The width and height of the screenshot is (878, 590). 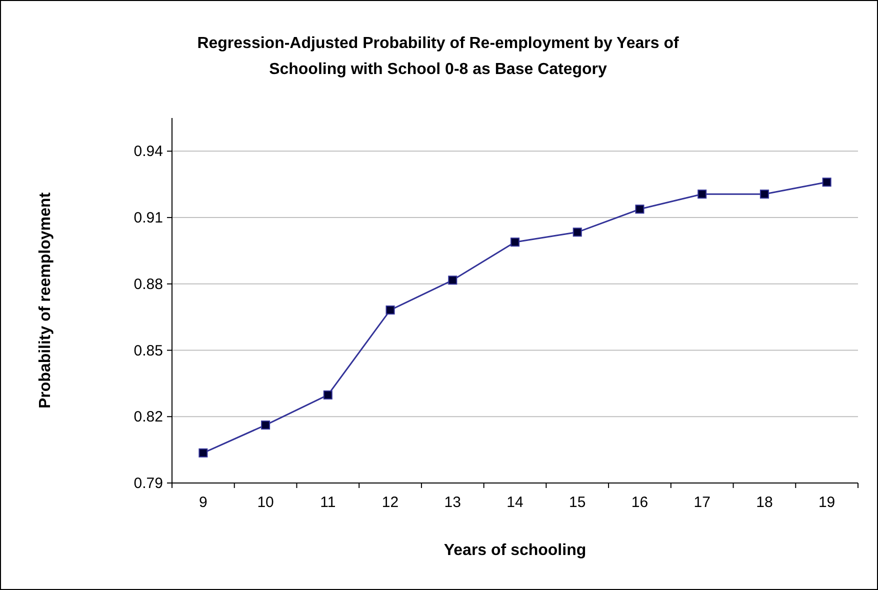 I want to click on x-tick-label: 12, so click(x=390, y=502).